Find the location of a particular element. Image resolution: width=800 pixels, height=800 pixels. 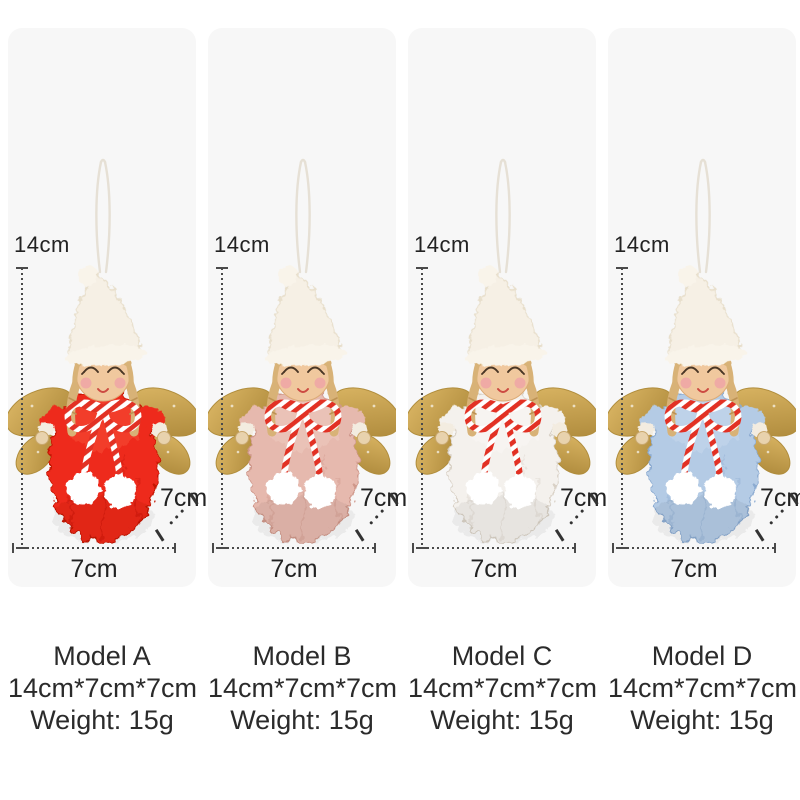

product-caption: Model A 14cm*7cm*7cm Weight: 15g is located at coordinates (103, 688).